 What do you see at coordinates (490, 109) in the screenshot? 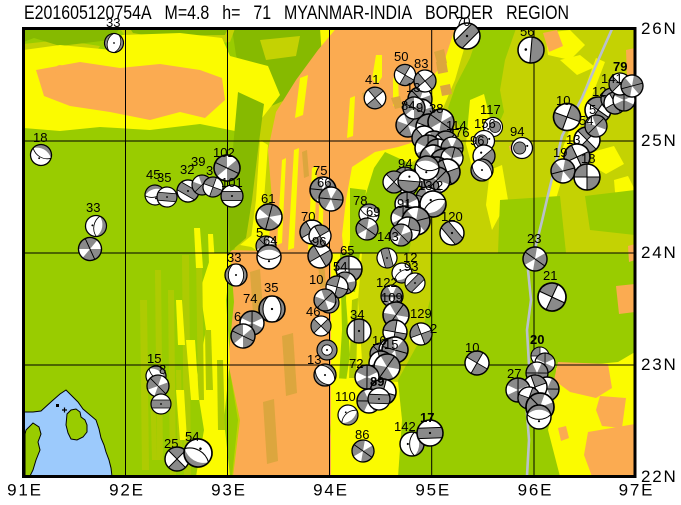
I see `svg-text: 117` at bounding box center [490, 109].